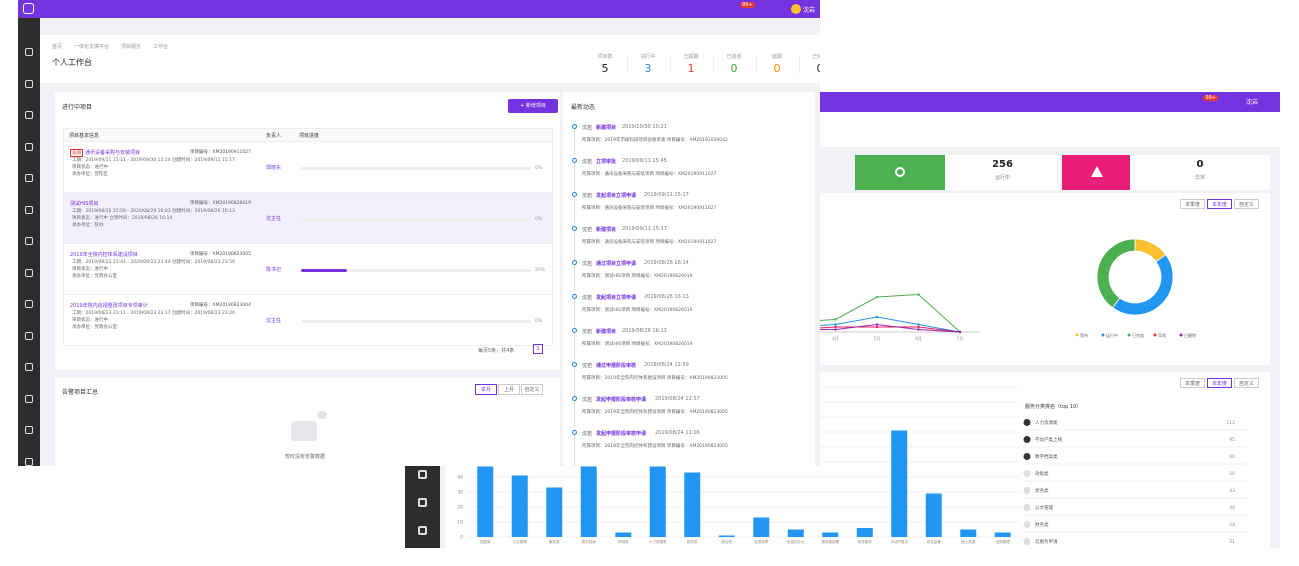 The height and width of the screenshot is (566, 1299). I want to click on y-tick-label: 10, so click(460, 523).